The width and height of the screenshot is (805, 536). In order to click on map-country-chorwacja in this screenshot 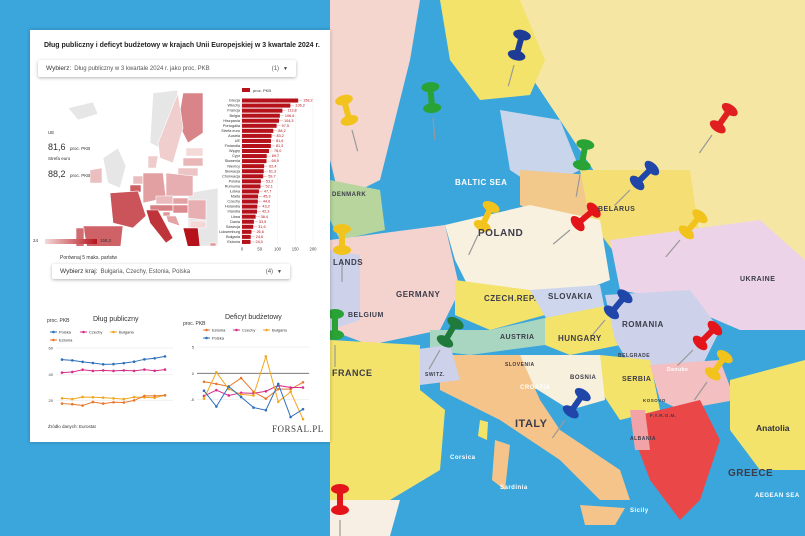, I will do `click(173, 221)`.